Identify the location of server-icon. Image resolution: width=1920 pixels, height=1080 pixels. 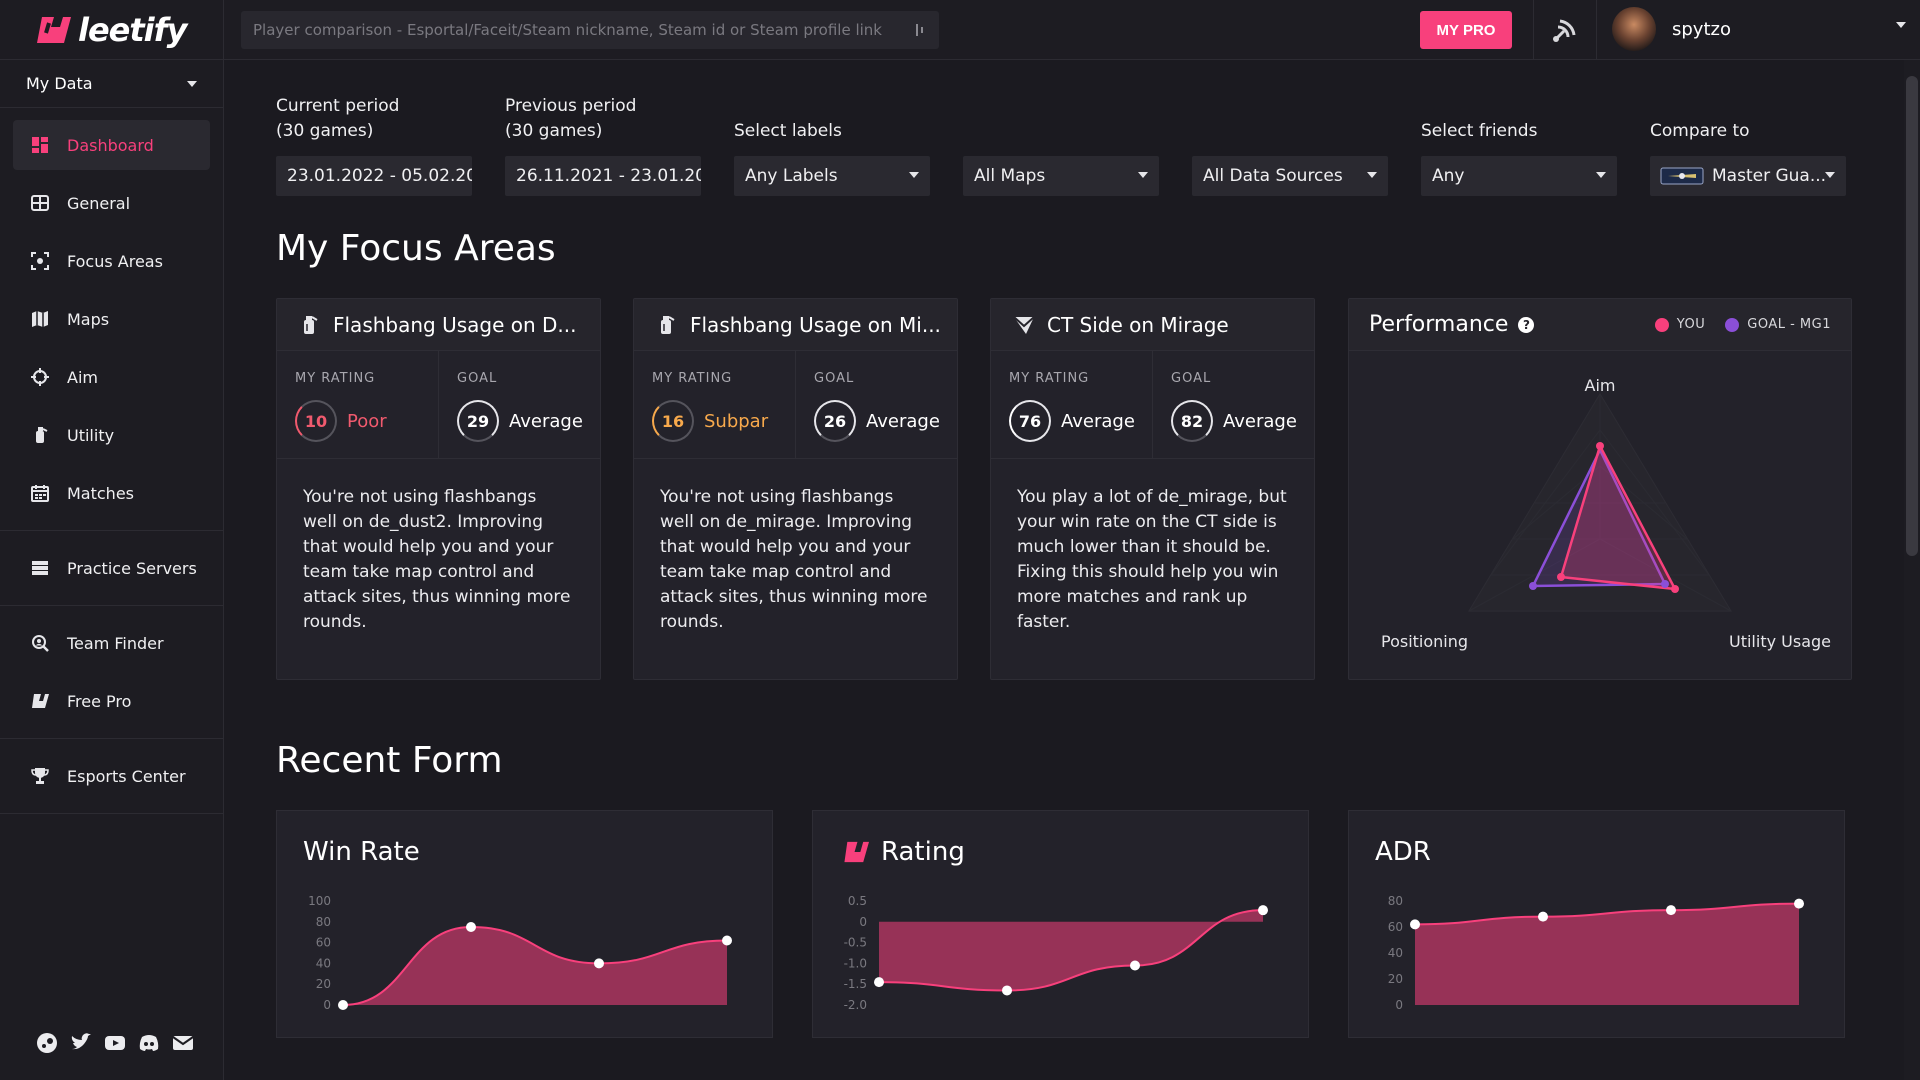
(40, 568).